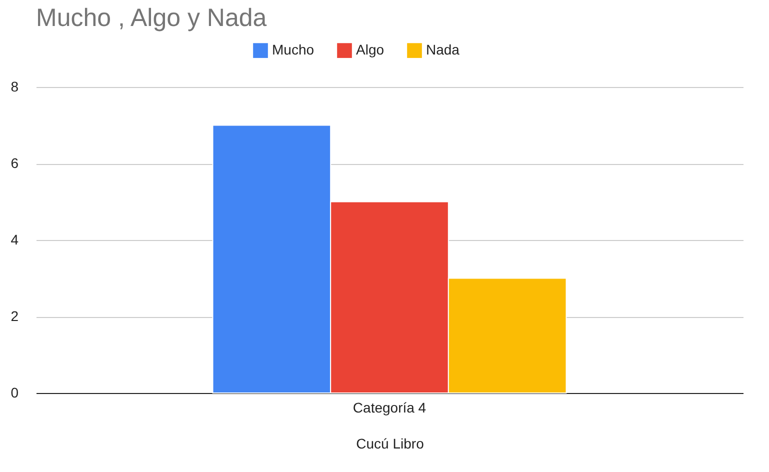 Image resolution: width=769 pixels, height=472 pixels. What do you see at coordinates (14, 163) in the screenshot?
I see `y-tick-label: 6` at bounding box center [14, 163].